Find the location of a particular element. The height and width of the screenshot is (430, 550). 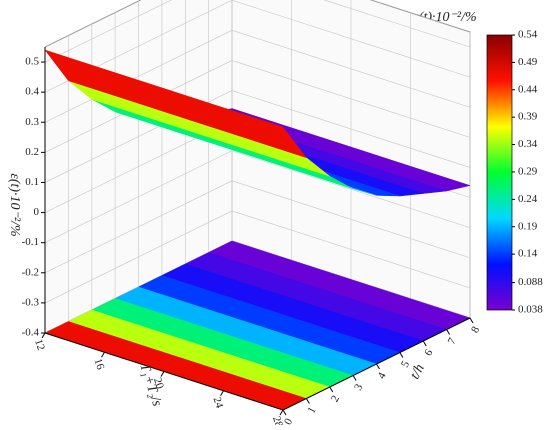

y-tick-label: 7 is located at coordinates (452, 341).